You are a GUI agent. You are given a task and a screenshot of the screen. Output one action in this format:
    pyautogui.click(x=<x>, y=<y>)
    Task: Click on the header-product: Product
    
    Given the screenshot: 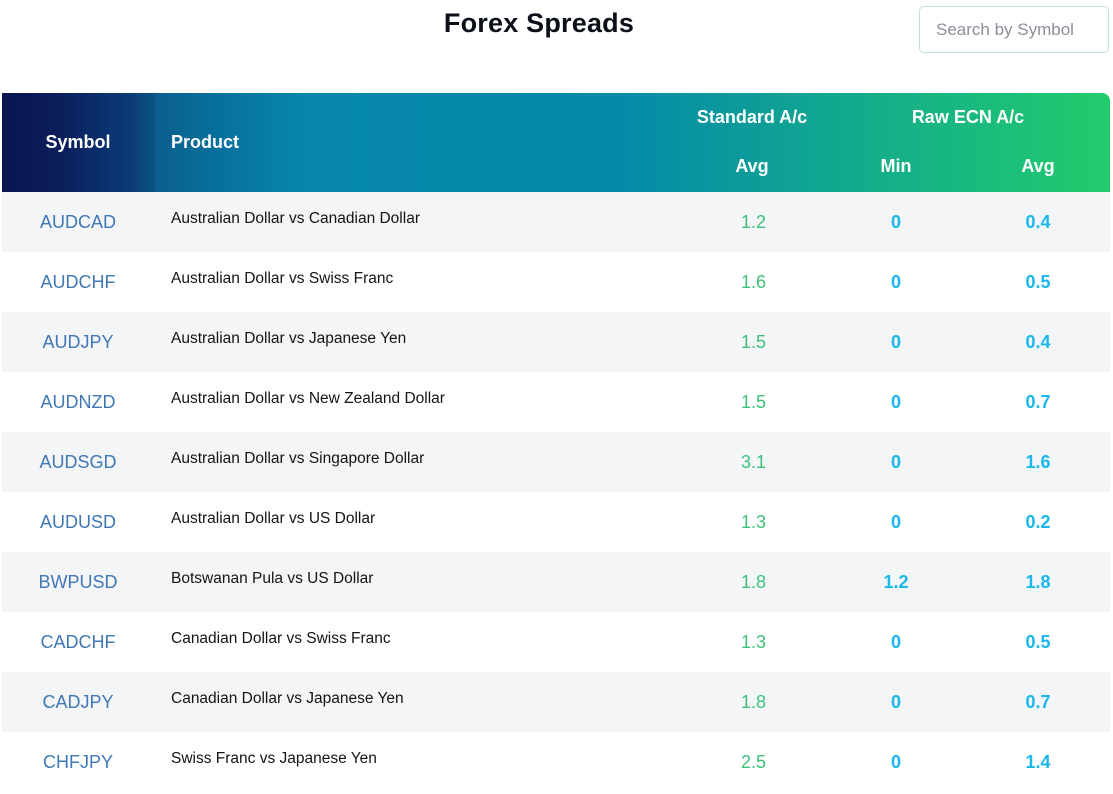 What is the action you would take?
    pyautogui.click(x=205, y=142)
    